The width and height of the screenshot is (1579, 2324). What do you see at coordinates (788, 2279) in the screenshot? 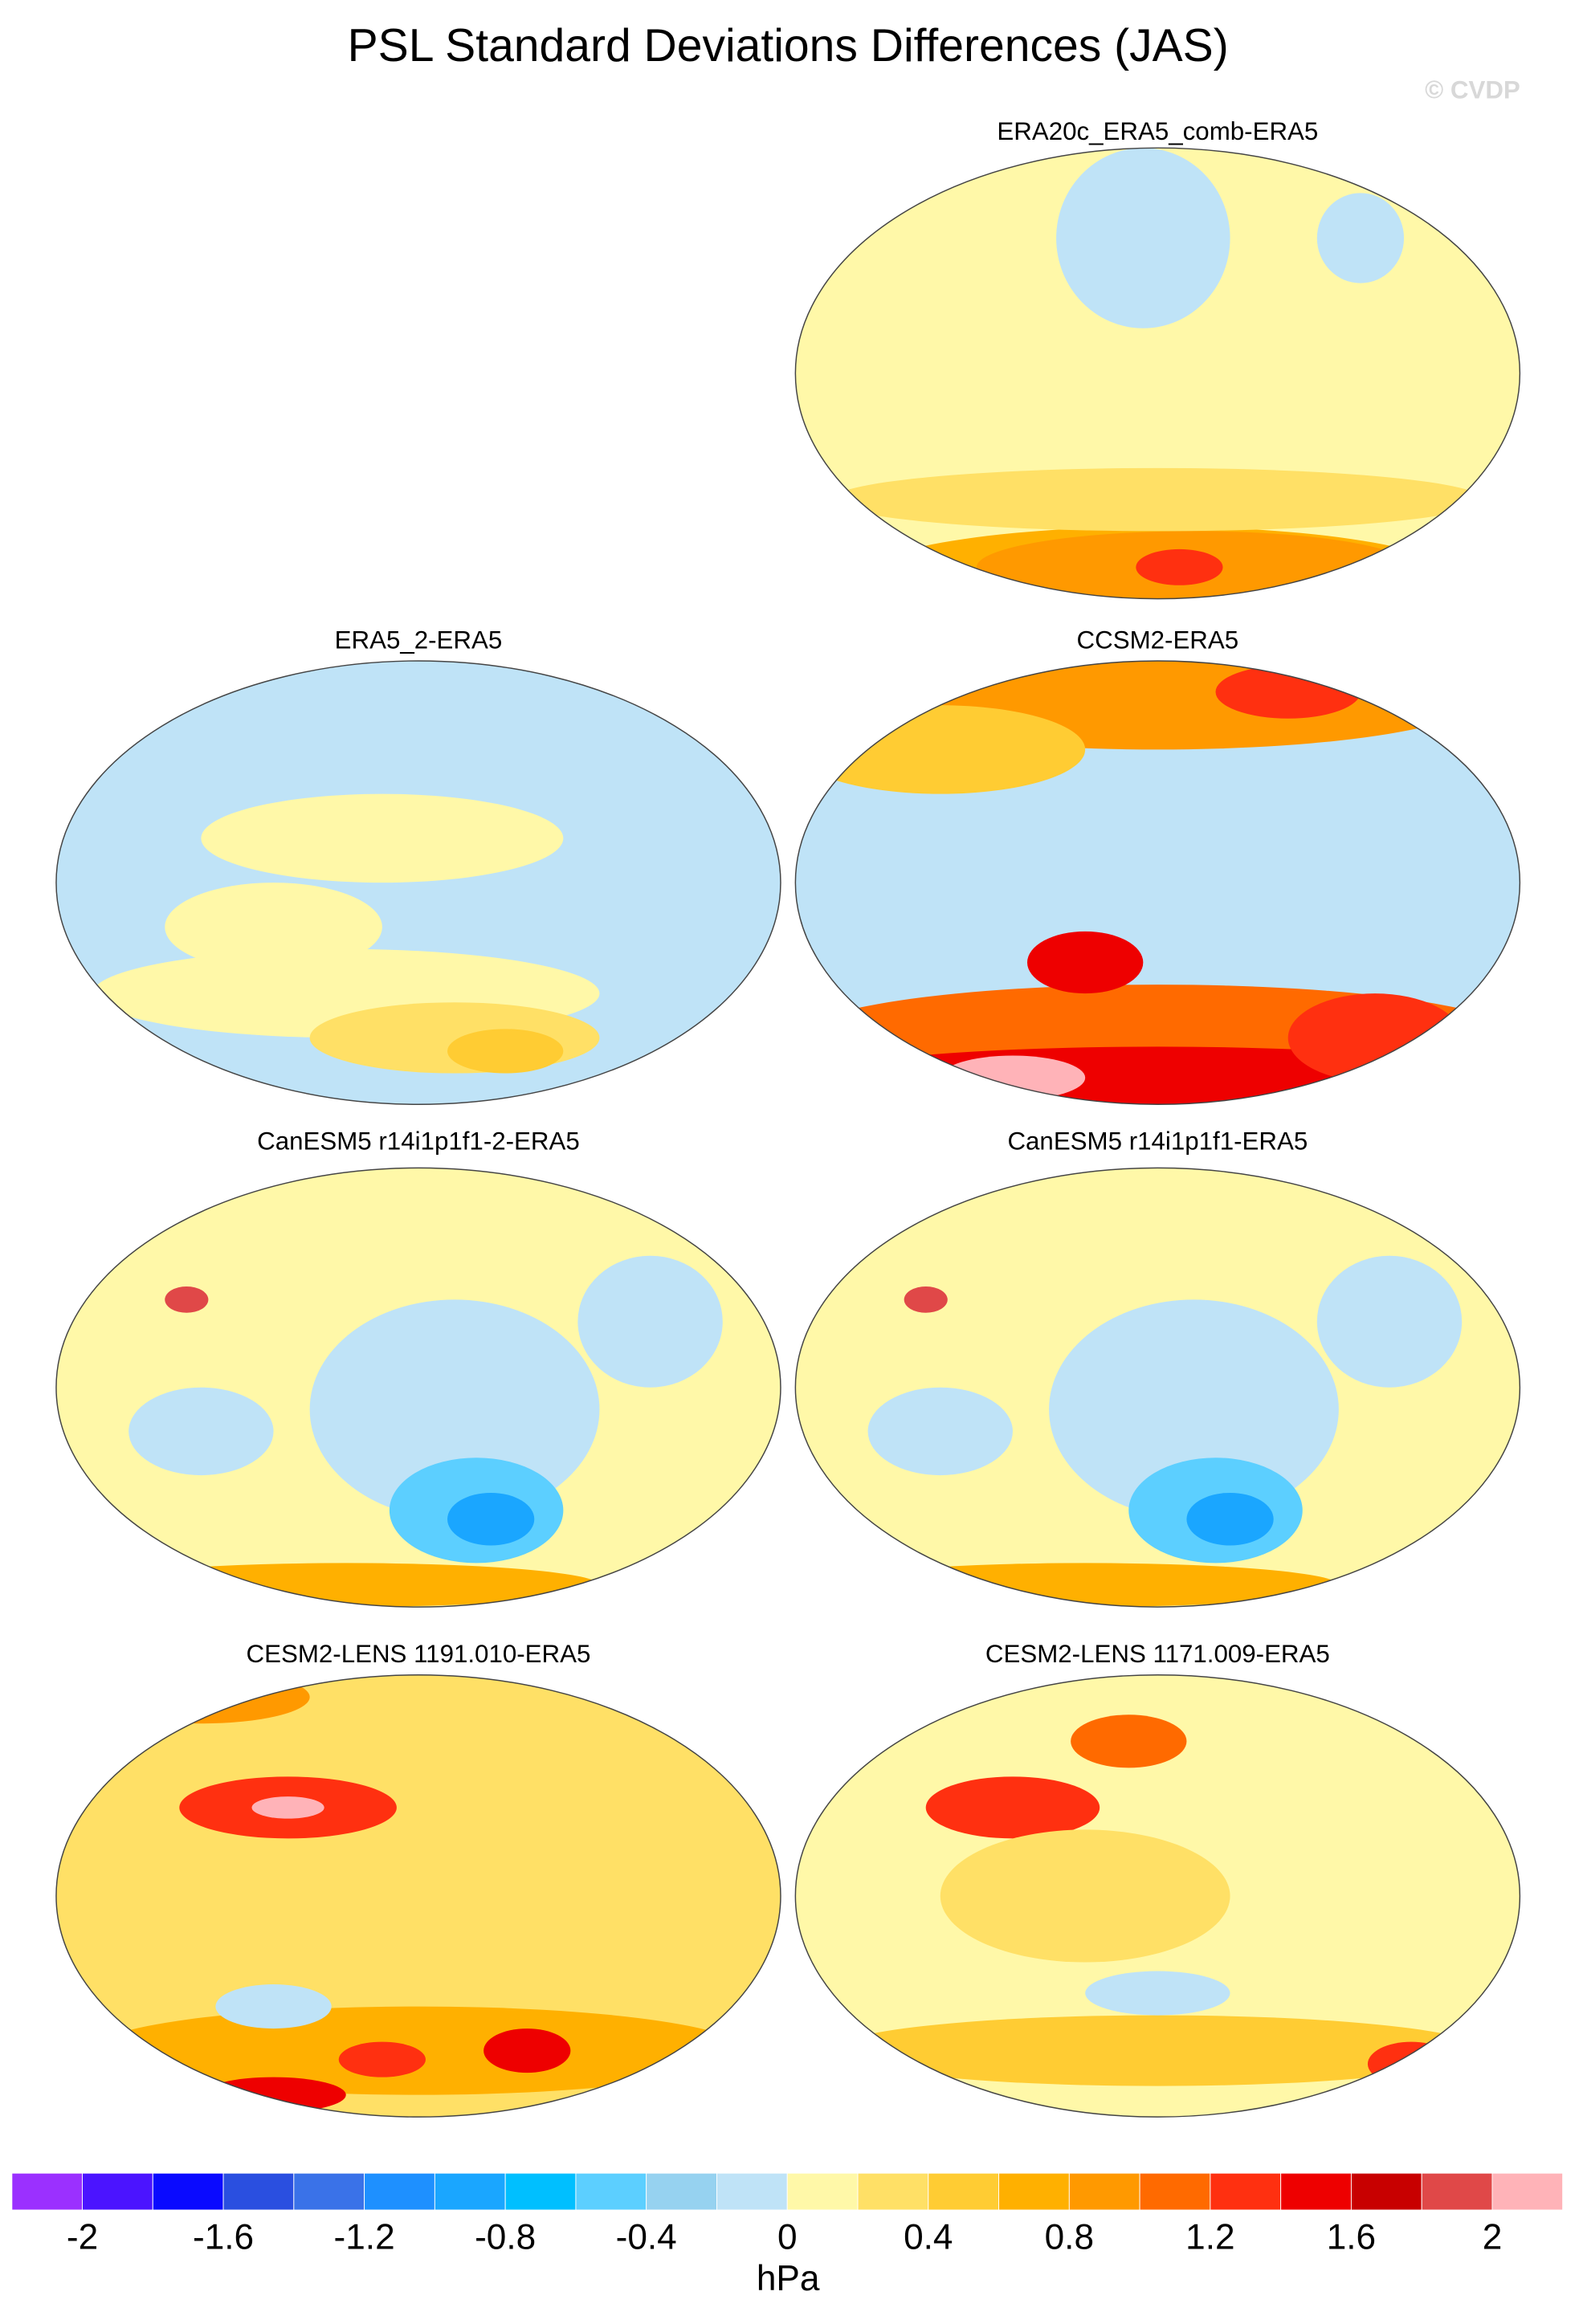
I see `colorbar-label: hPa` at bounding box center [788, 2279].